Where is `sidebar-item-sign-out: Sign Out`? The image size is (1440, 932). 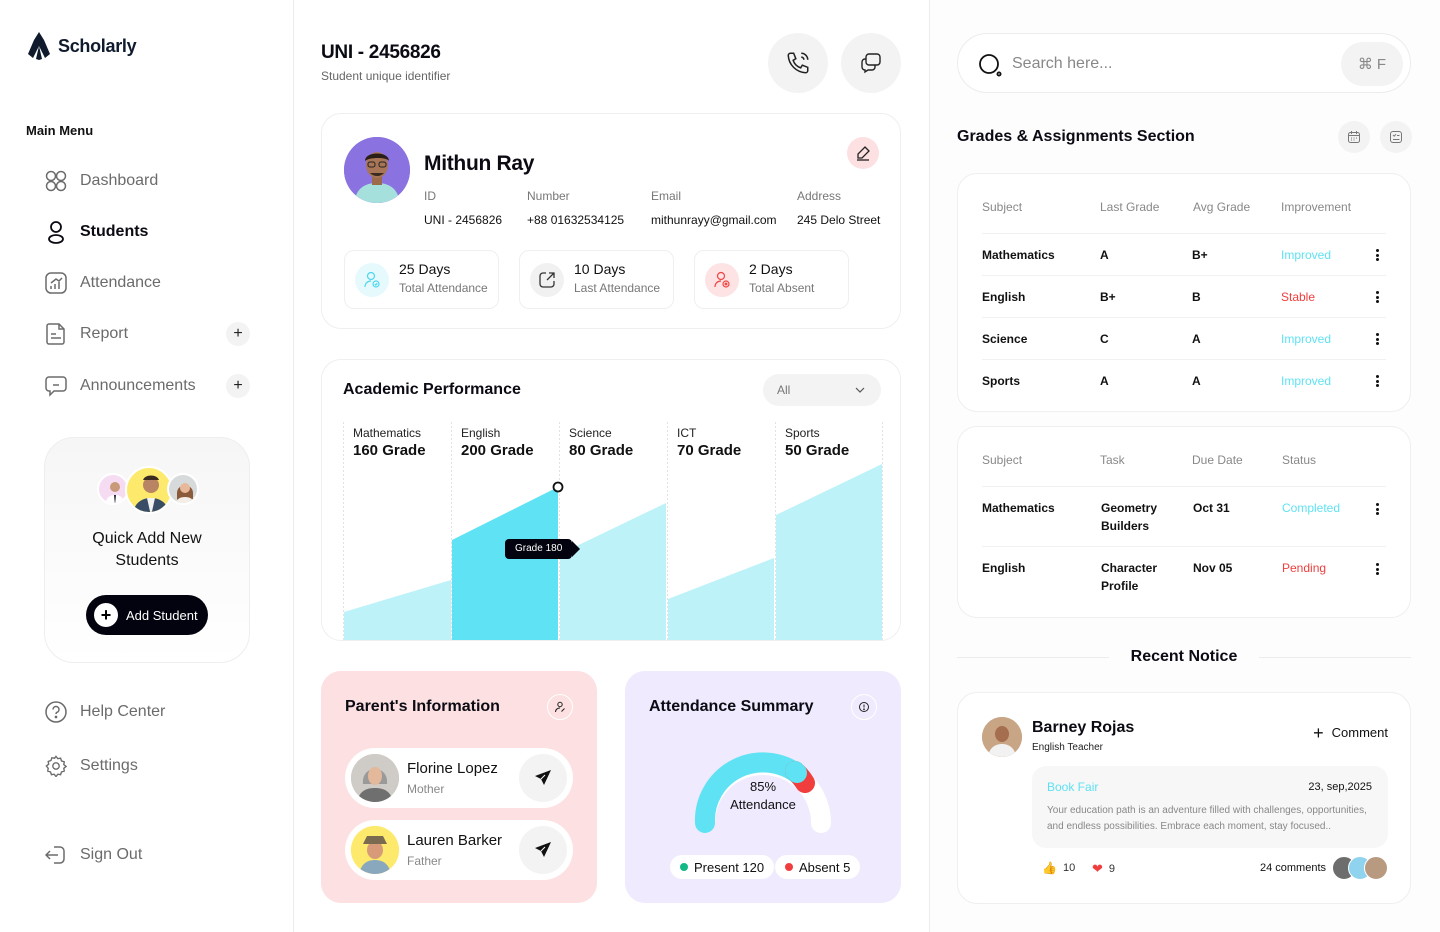
sidebar-item-sign-out: Sign Out is located at coordinates (147, 855).